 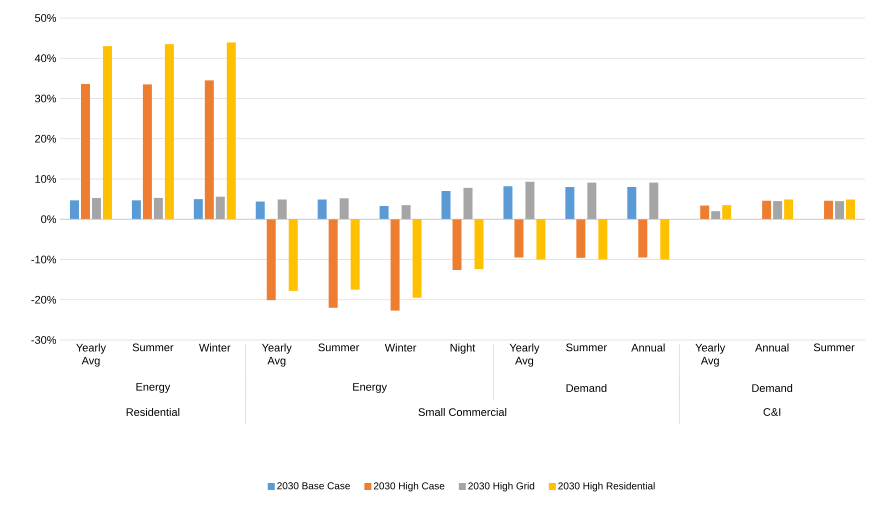 I want to click on legend-label: 2030 High Residential, so click(x=606, y=487).